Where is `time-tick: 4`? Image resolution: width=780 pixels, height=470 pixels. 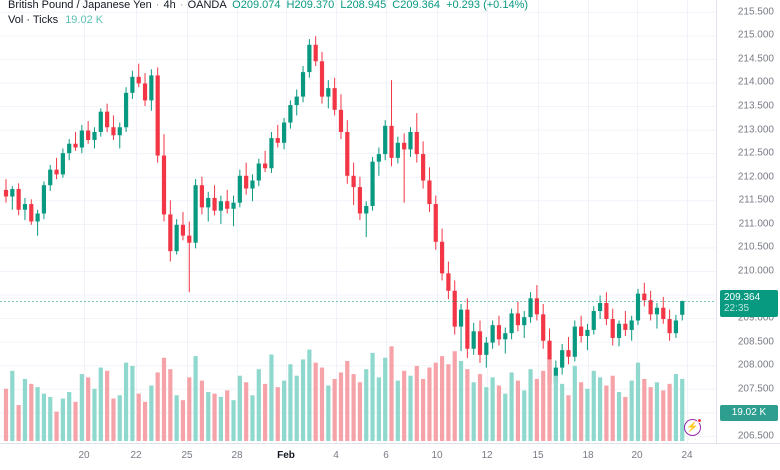 time-tick: 4 is located at coordinates (336, 455).